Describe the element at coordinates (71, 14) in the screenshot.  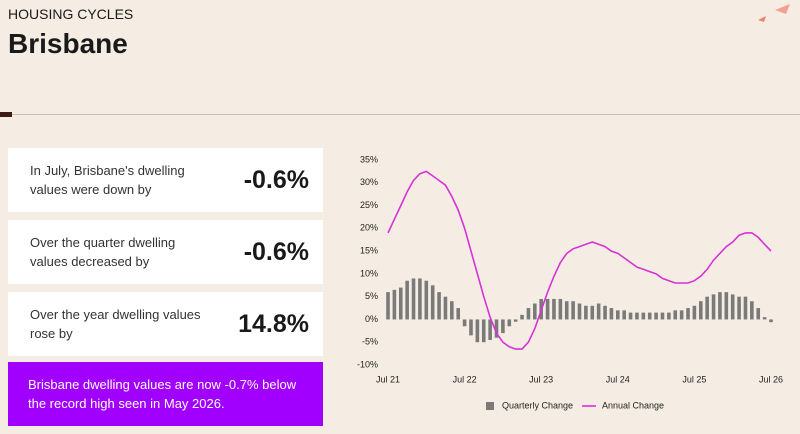
I see `eyebrow: HOUSING CYCLES` at that location.